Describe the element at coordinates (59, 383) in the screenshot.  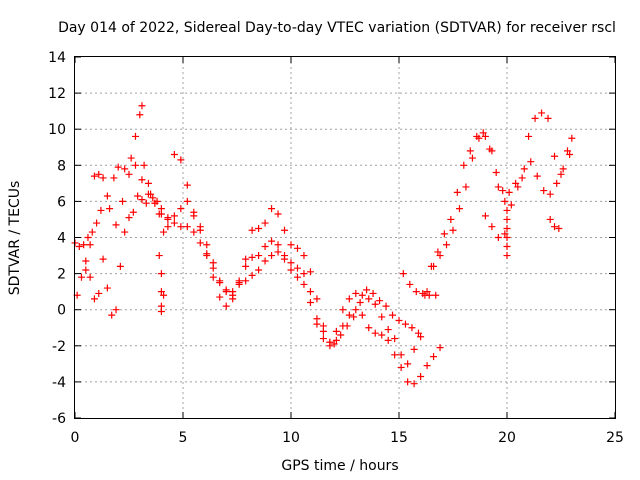
I see `y-tick-label: -4` at that location.